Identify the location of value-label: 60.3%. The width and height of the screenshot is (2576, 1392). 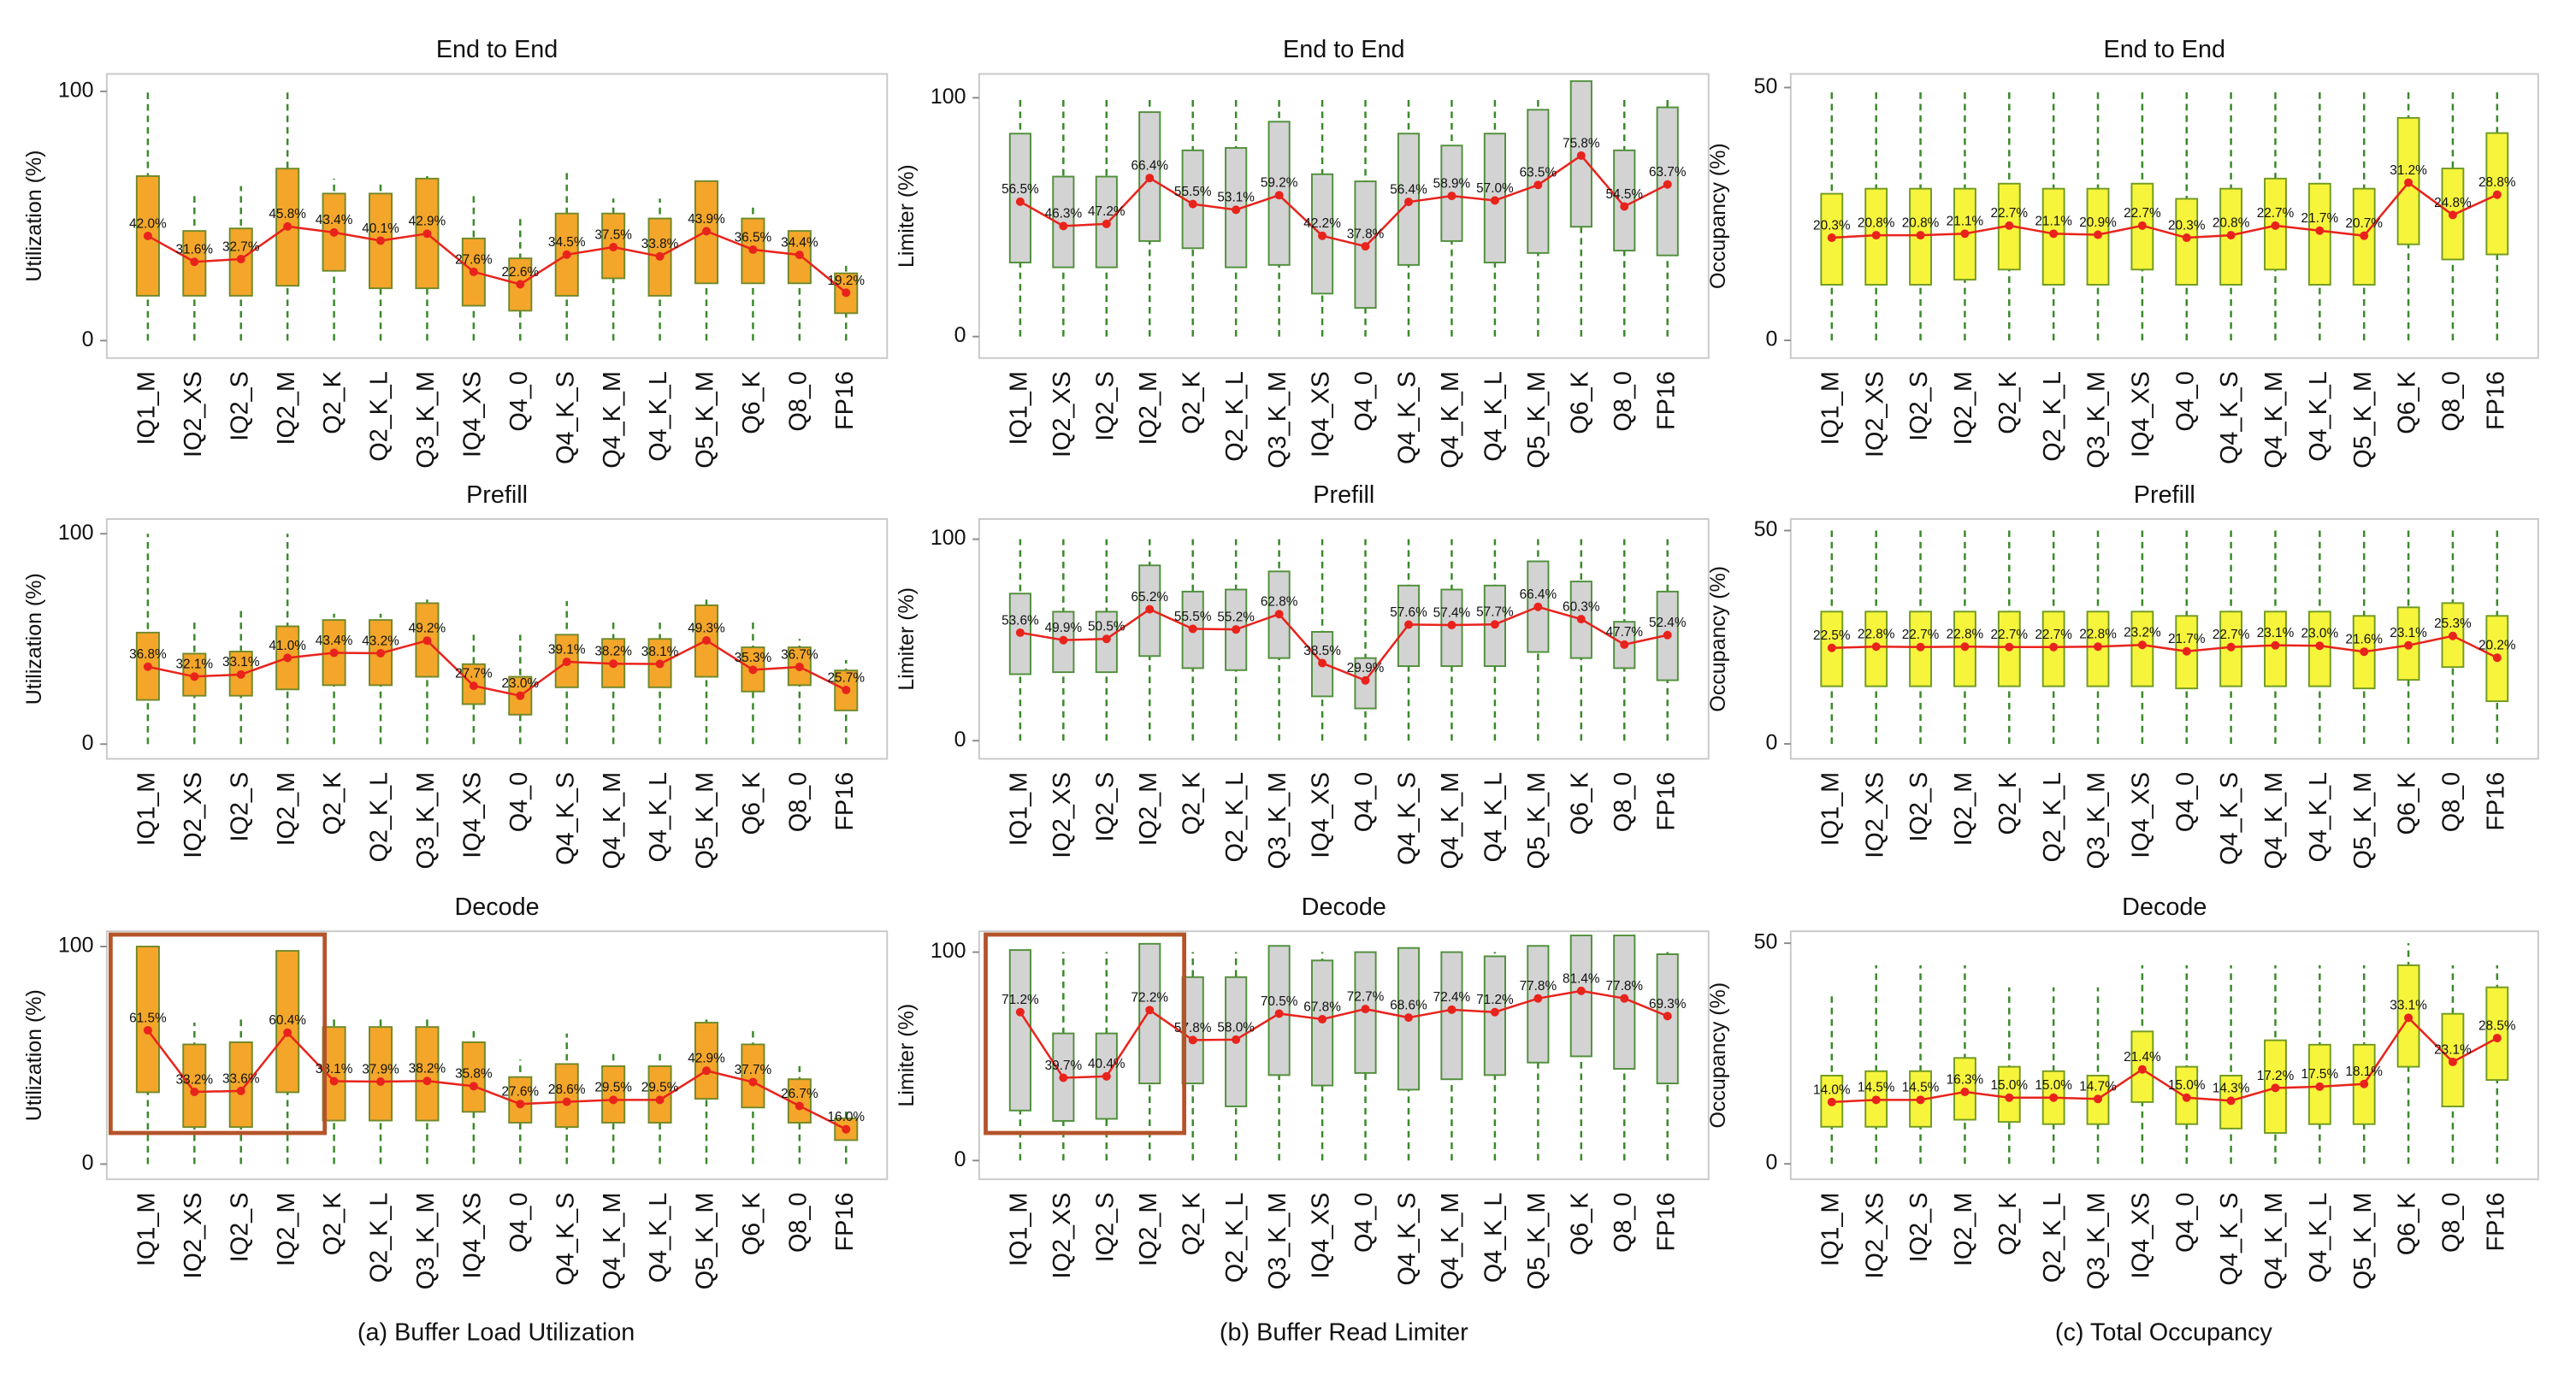
(1581, 607).